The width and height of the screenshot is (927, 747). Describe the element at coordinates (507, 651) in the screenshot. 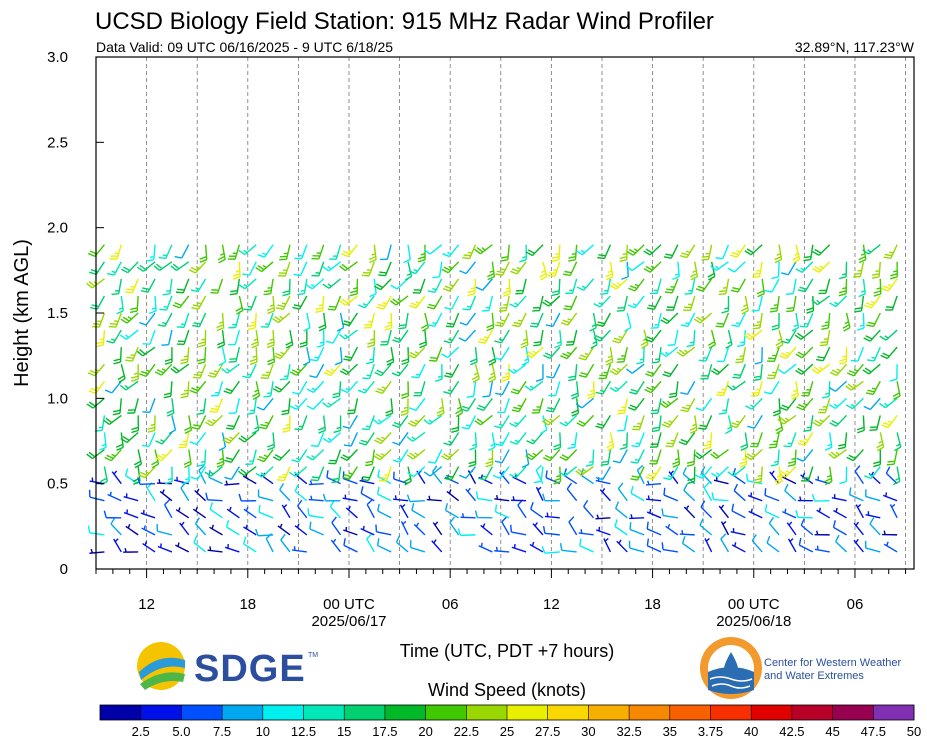

I see `x-axis-label: Time (UTC, PDT +7 hours)` at that location.